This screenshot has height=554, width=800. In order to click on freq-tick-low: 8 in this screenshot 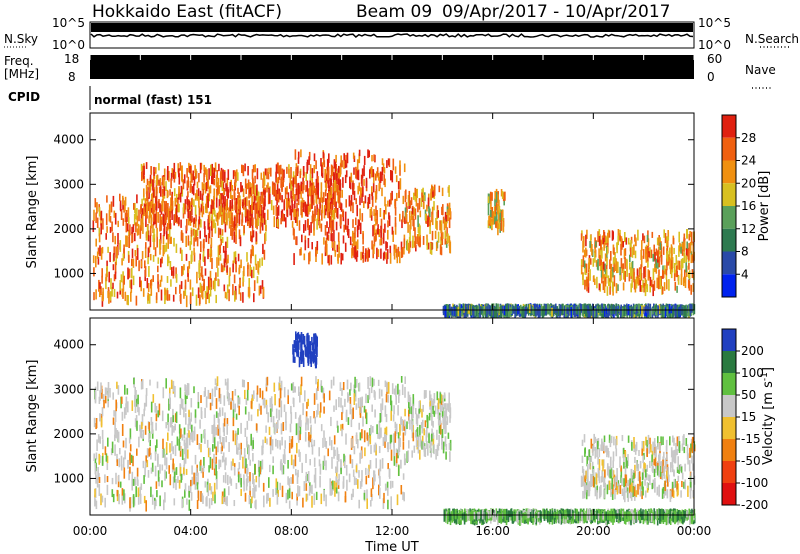, I will do `click(72, 77)`.